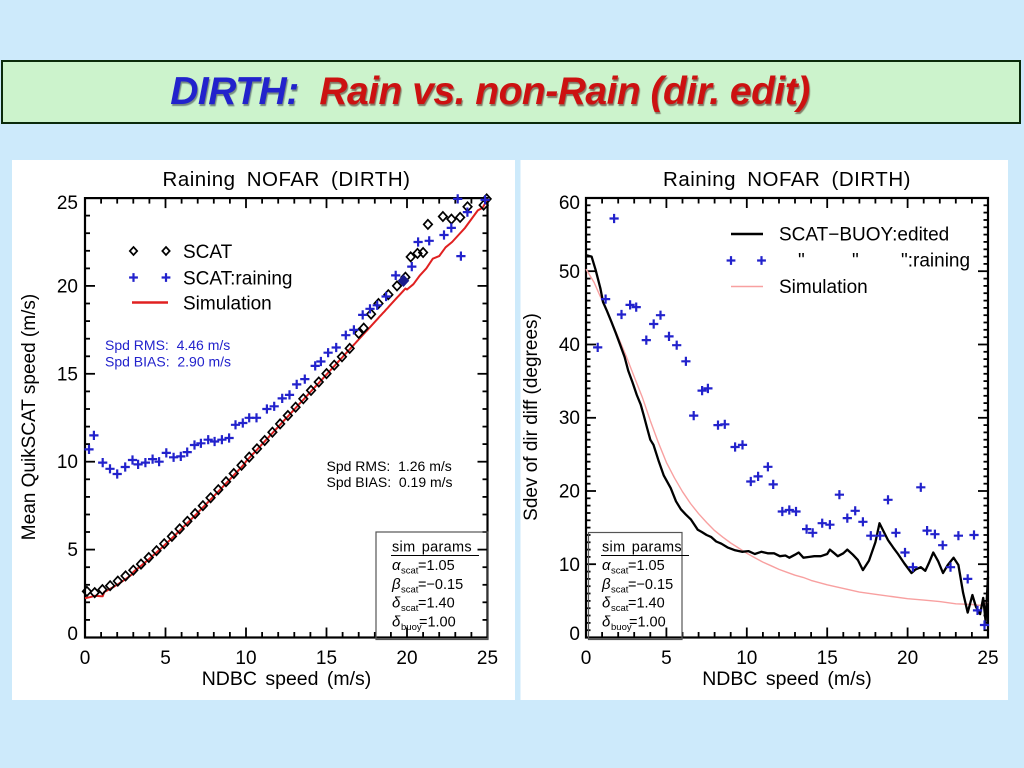 This screenshot has height=768, width=1024. I want to click on svg-text: SCAT, so click(208, 252).